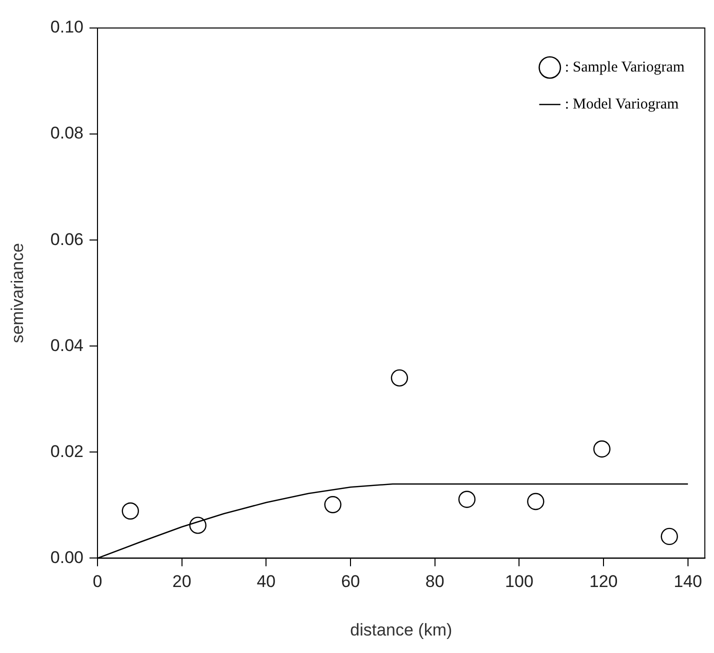 The height and width of the screenshot is (653, 714). What do you see at coordinates (97, 582) in the screenshot?
I see `x-tick-label: 0` at bounding box center [97, 582].